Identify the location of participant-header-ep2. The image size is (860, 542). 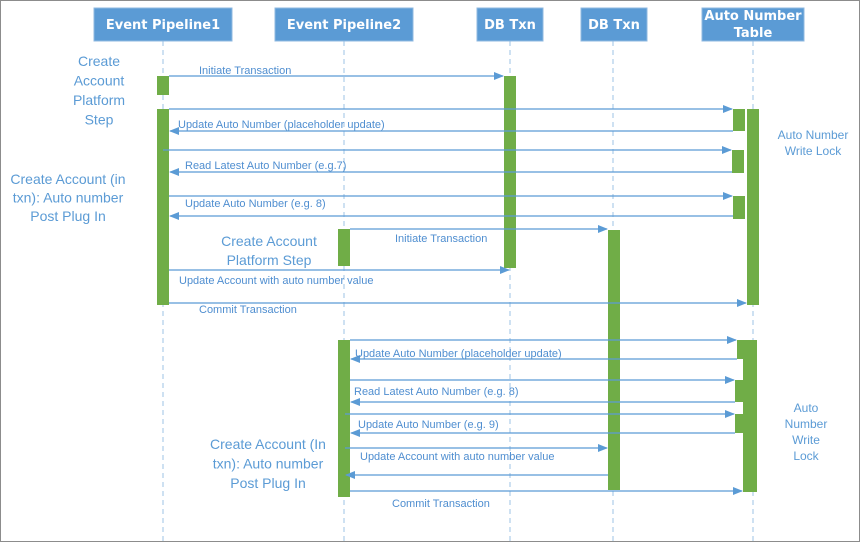
(344, 24).